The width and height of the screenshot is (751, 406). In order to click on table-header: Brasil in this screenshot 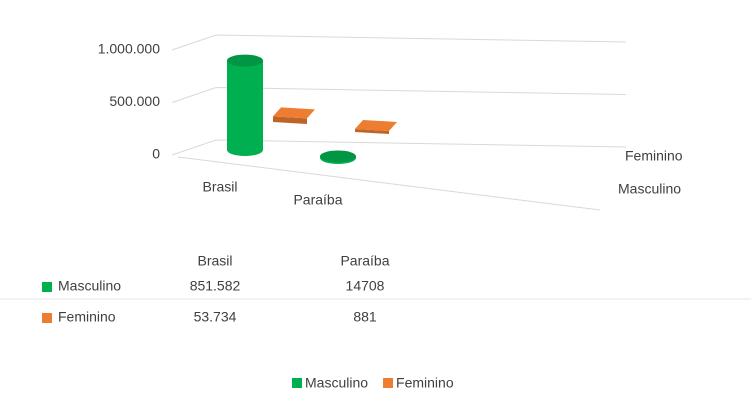, I will do `click(214, 261)`.